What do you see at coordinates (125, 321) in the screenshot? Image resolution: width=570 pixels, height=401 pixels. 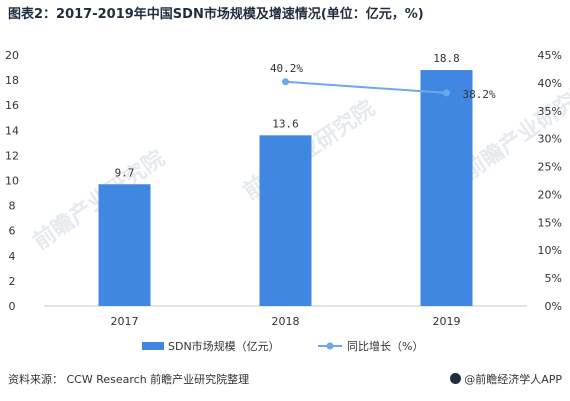 I see `x-axis-tick-label: 2017` at bounding box center [125, 321].